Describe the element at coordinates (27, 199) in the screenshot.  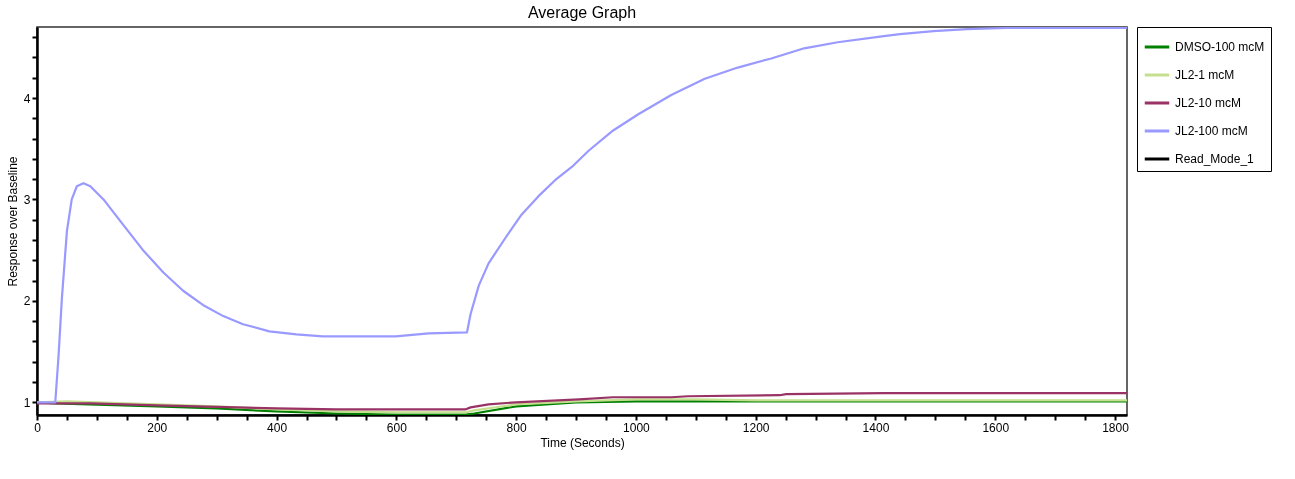
I see `y-tick-label: 3` at that location.